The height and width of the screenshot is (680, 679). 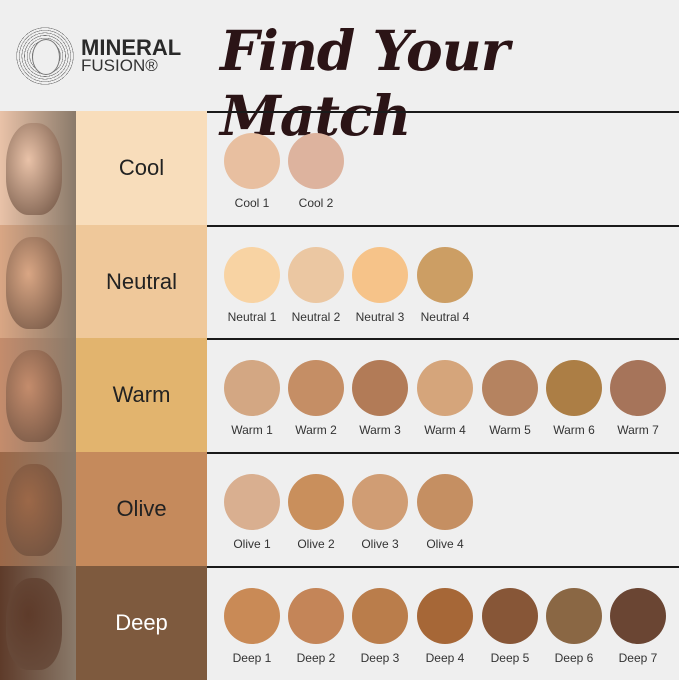 What do you see at coordinates (252, 203) in the screenshot?
I see `shade-label: Cool 1` at bounding box center [252, 203].